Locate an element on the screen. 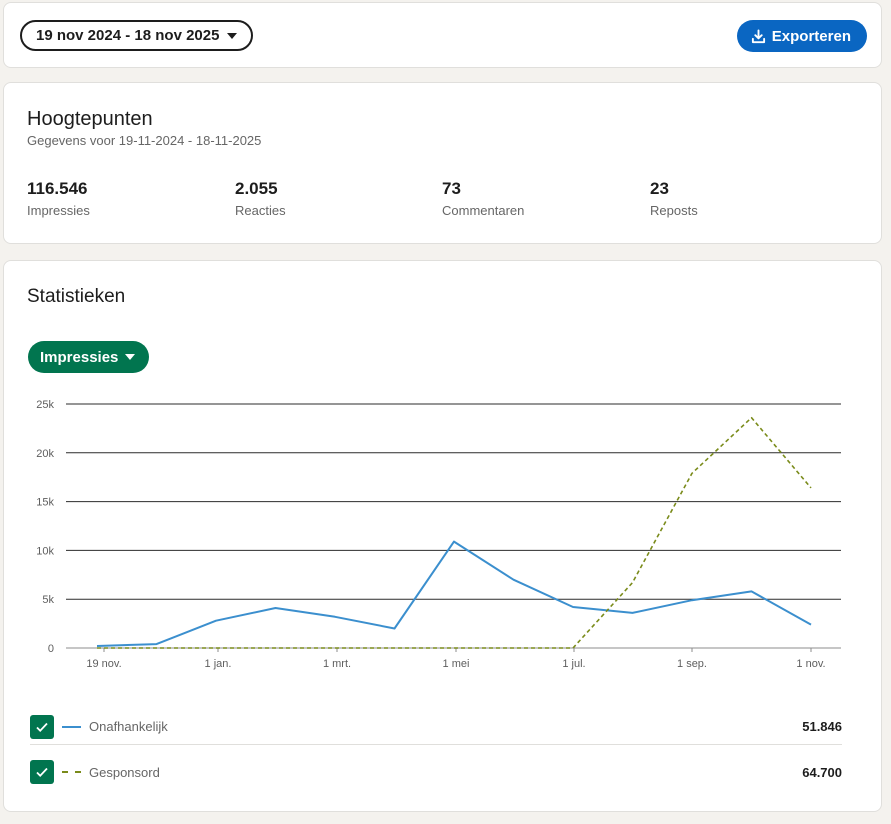  metric-selector-dropdown: Impressies is located at coordinates (89, 357).